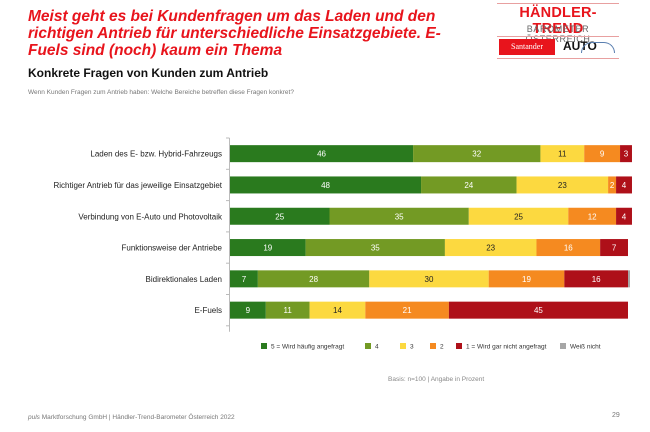 The width and height of the screenshot is (650, 432). I want to click on value-label: 21, so click(407, 310).